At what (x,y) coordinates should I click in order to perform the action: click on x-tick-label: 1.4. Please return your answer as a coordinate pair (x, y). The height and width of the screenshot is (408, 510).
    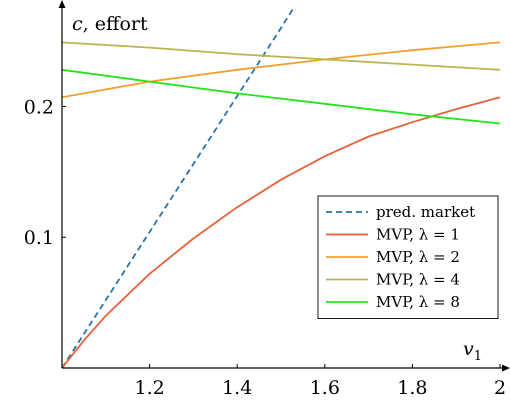
    Looking at the image, I should click on (237, 388).